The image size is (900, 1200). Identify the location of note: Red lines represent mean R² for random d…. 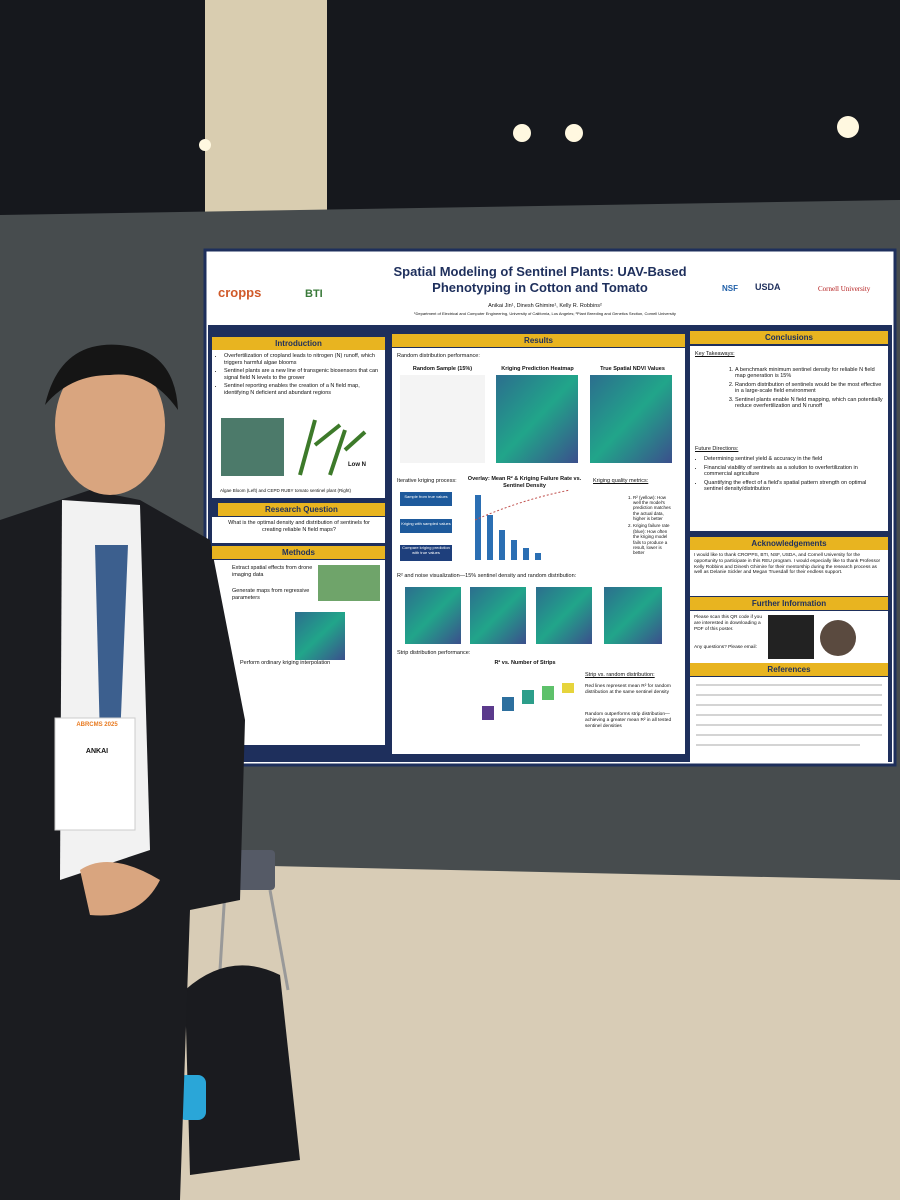
(628, 689).